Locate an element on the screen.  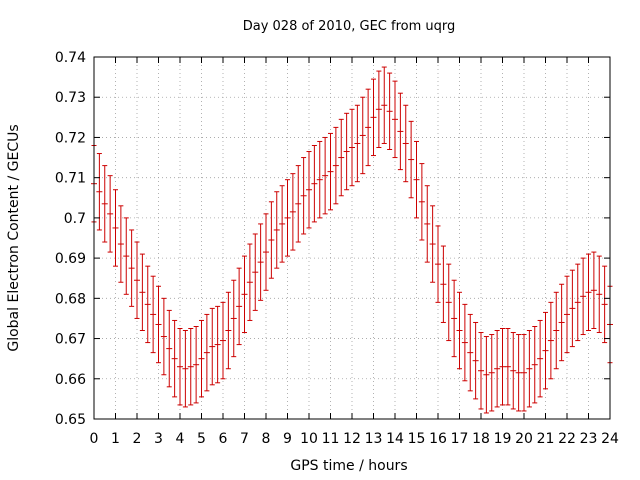
x-tick-label: 23 is located at coordinates (589, 439).